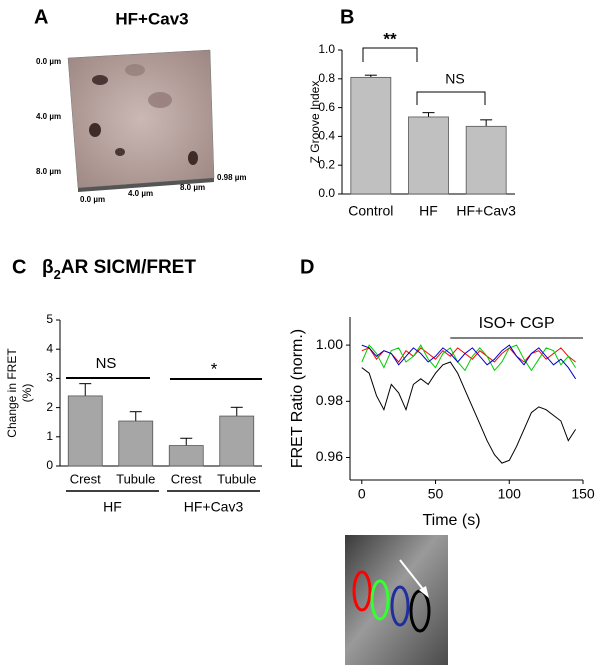 This screenshot has width=612, height=672. Describe the element at coordinates (129, 267) in the screenshot. I see `title-part: AR SICM/FRET` at that location.